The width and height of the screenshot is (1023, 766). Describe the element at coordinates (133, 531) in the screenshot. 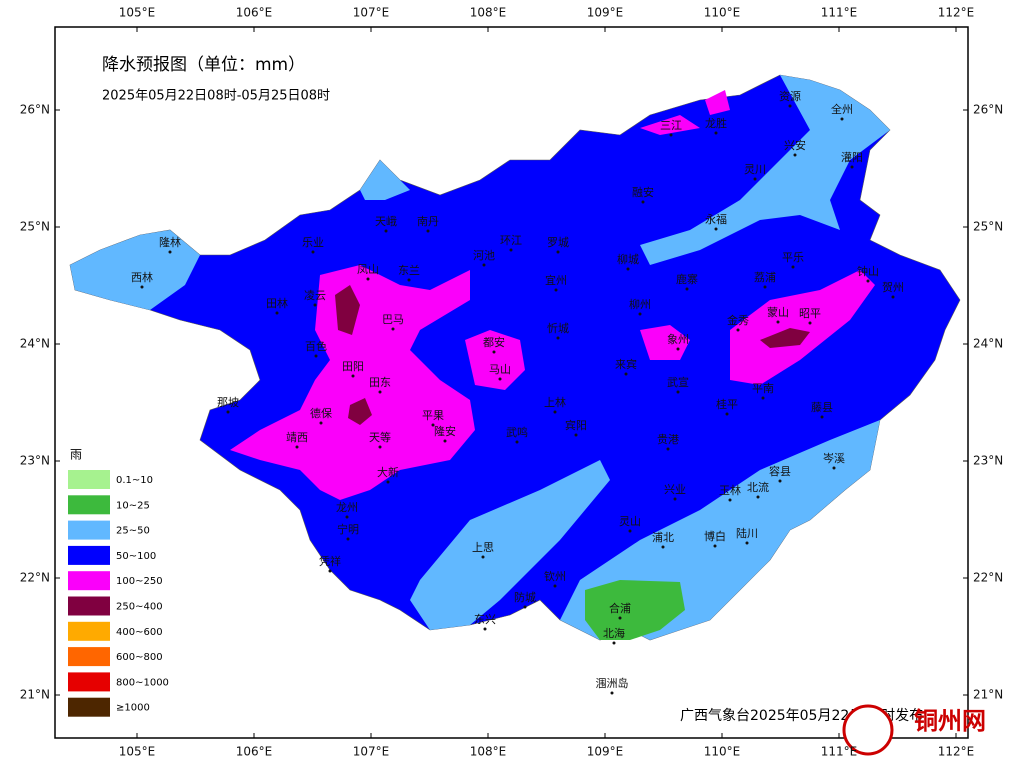

I see `legend-label: 25~50` at that location.